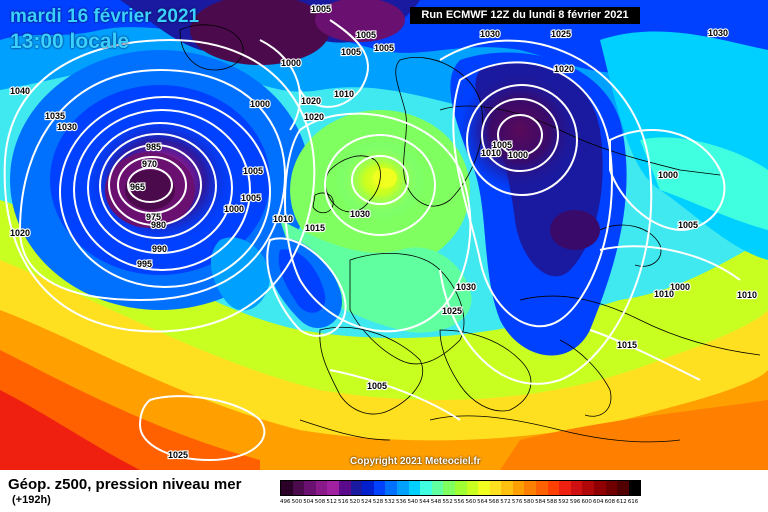  Describe the element at coordinates (20, 91) in the screenshot. I see `pressure-label: 1040` at that location.